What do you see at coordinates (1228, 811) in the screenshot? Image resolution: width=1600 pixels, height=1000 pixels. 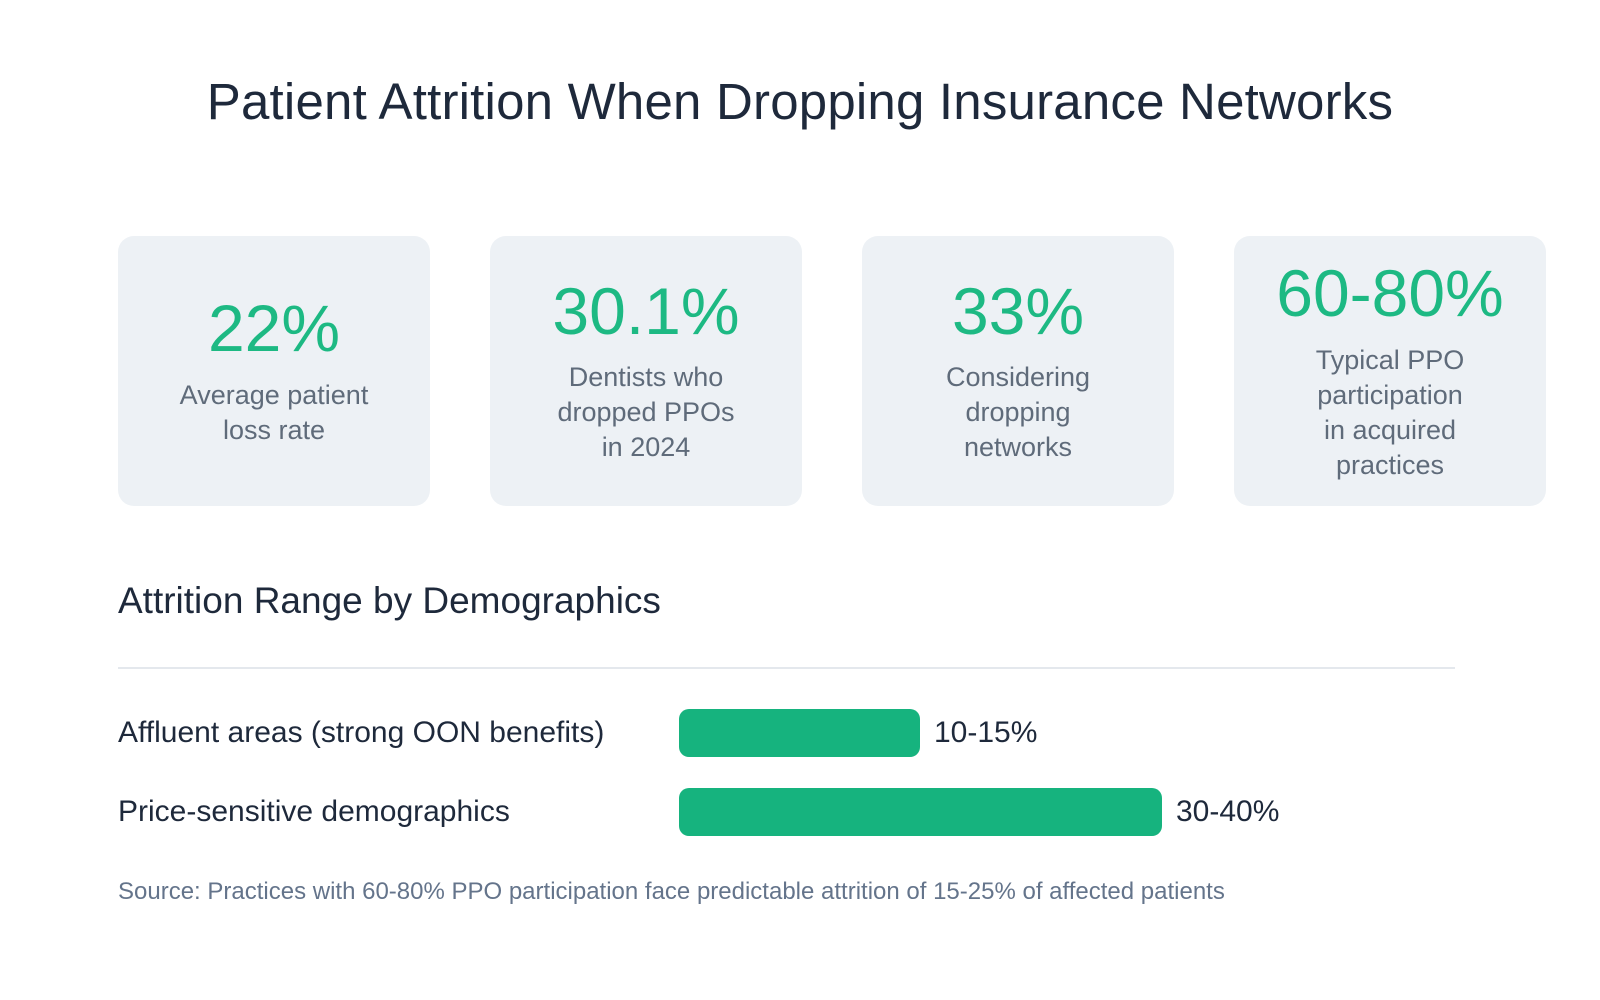 I see `bar-value: 30-40%` at bounding box center [1228, 811].